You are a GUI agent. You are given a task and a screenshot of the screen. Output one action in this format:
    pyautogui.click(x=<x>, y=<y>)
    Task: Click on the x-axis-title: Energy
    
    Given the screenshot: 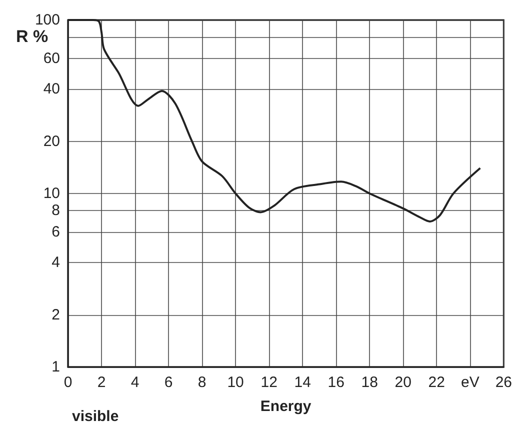 What is the action you would take?
    pyautogui.click(x=286, y=406)
    